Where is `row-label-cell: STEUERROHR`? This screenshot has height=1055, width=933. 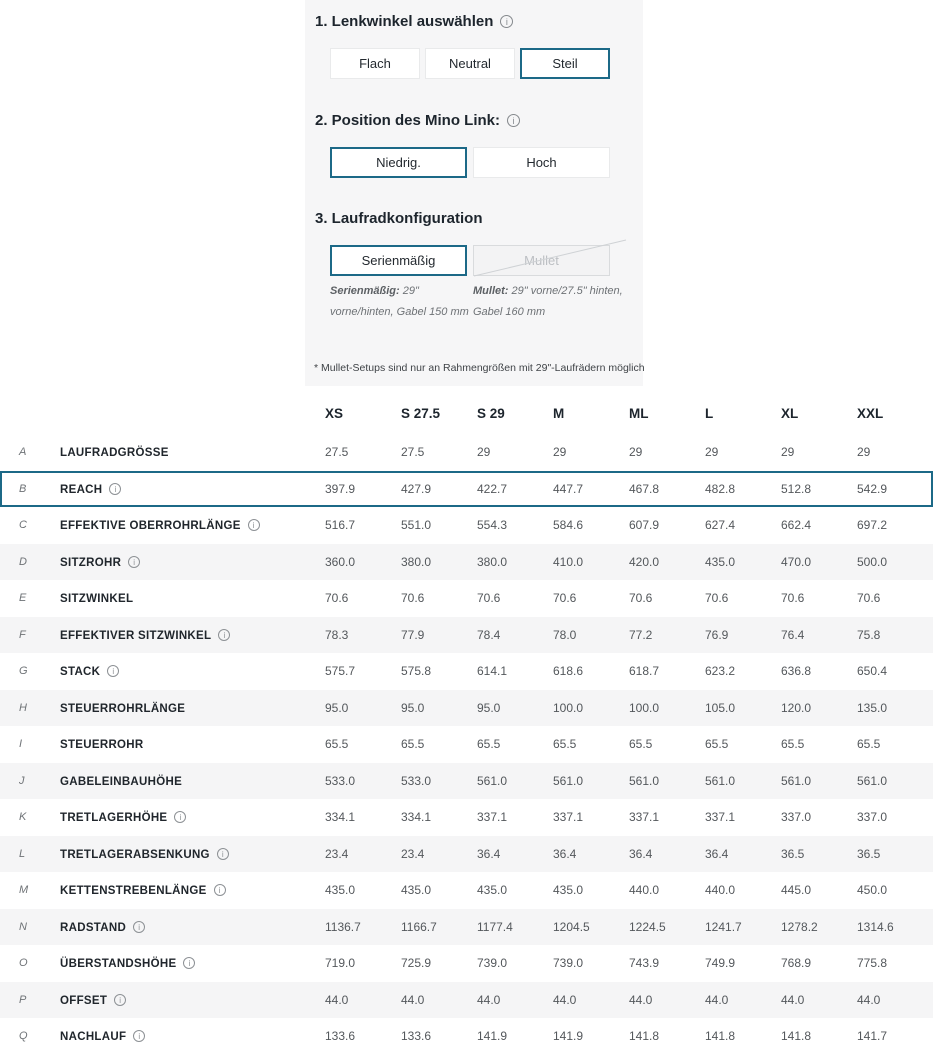
row-label-cell: STEUERROHR is located at coordinates (183, 744).